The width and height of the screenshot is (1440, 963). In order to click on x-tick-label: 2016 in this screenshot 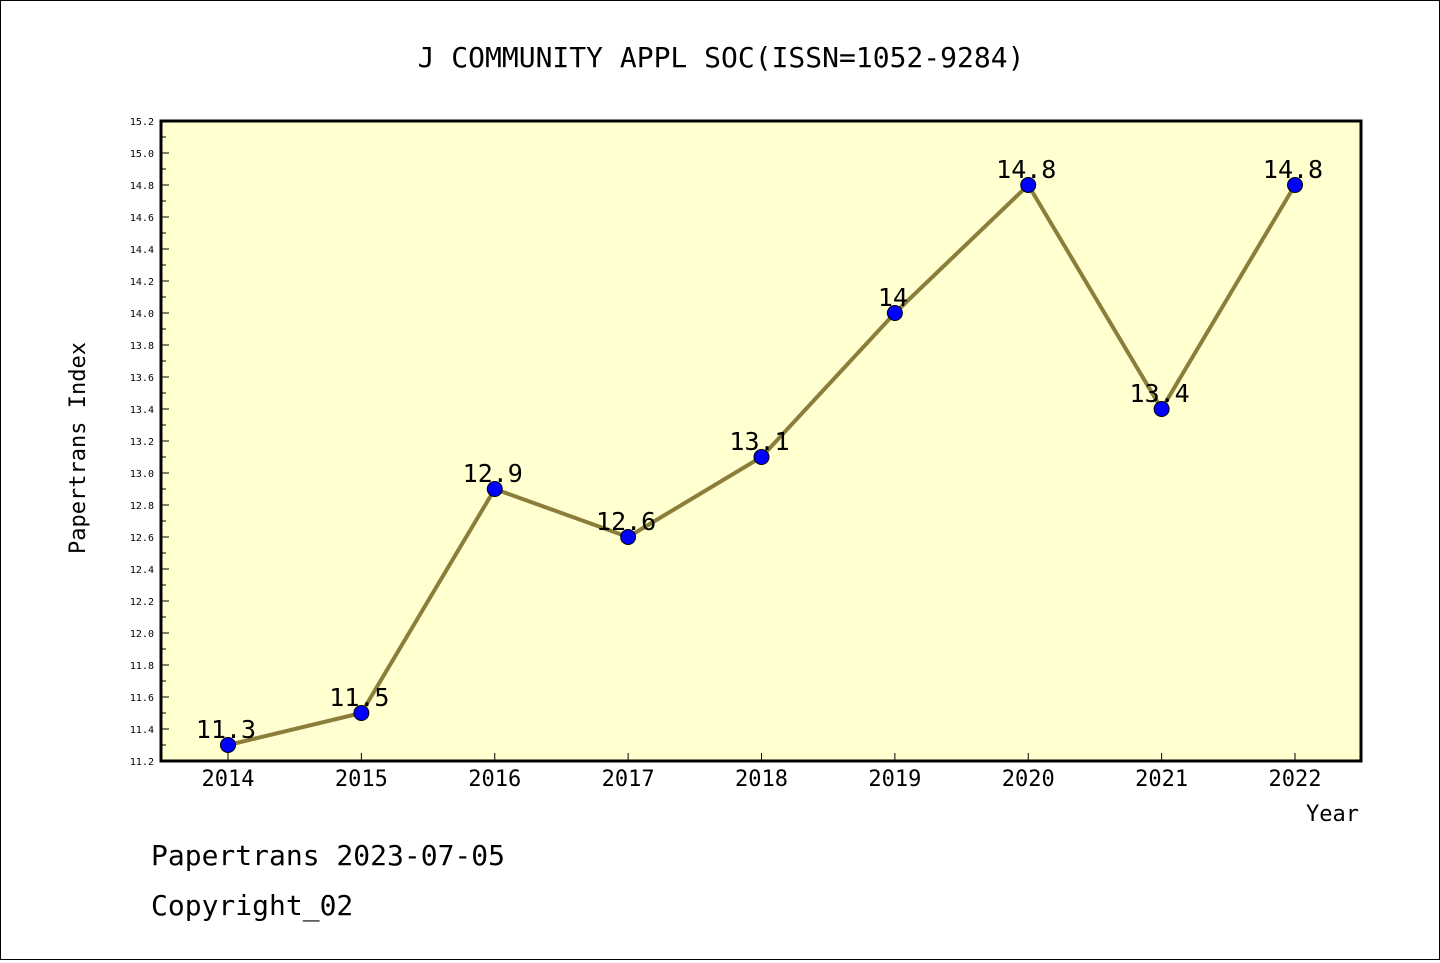, I will do `click(494, 779)`.